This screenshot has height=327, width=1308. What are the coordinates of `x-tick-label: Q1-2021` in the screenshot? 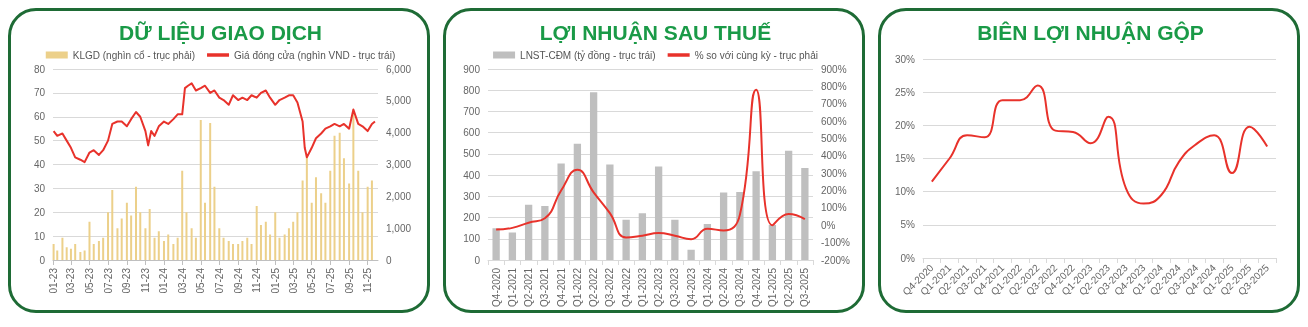 It's located at (512, 287).